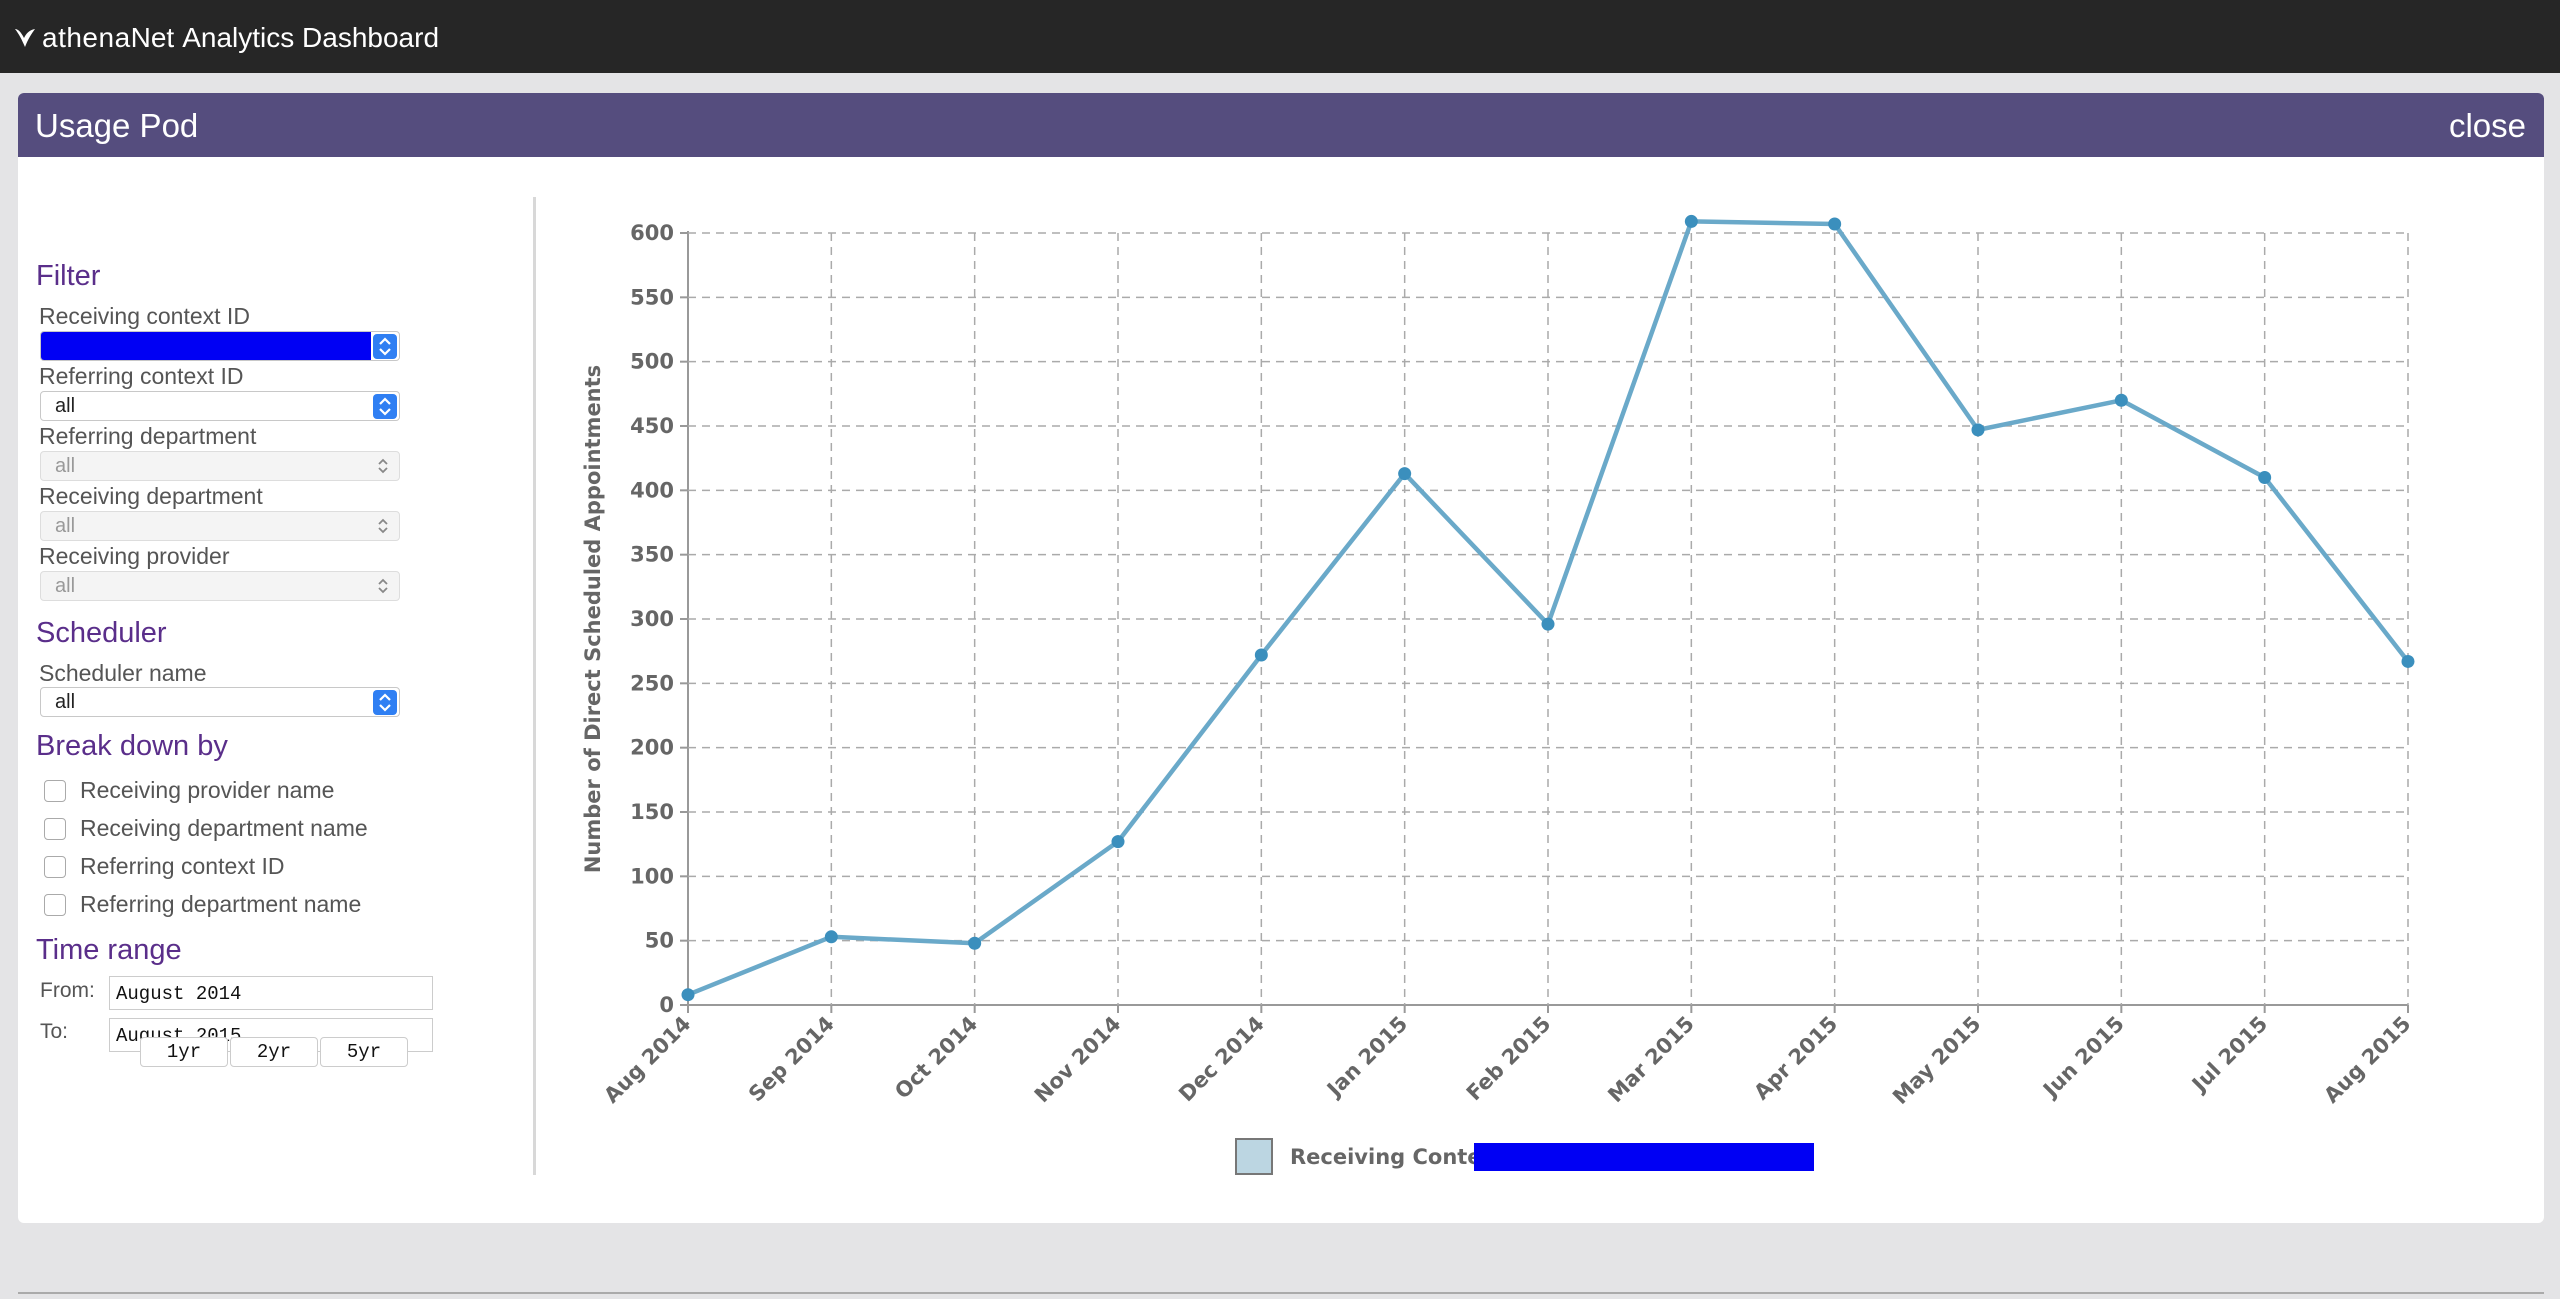  I want to click on redacted-value, so click(206, 346).